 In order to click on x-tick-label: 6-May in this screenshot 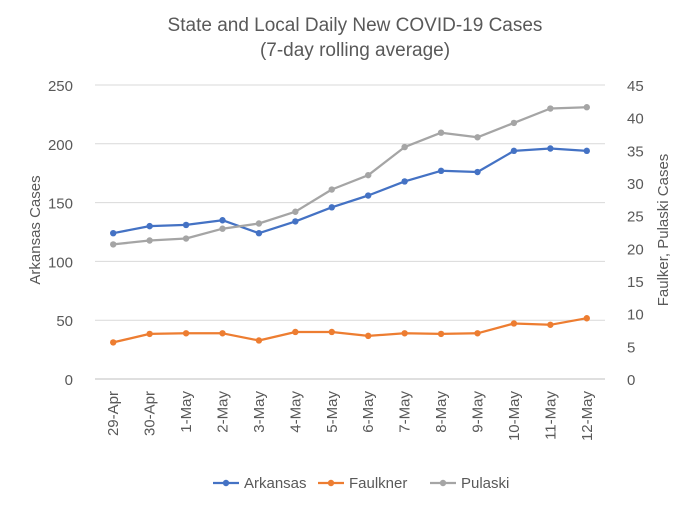, I will do `click(368, 412)`.